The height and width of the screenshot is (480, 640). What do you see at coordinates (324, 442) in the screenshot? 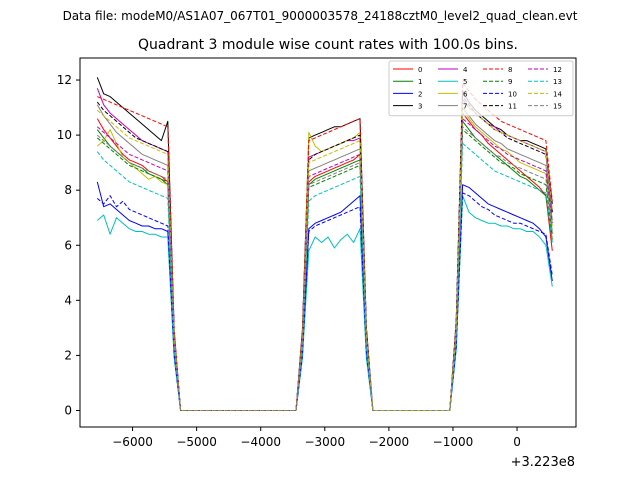
I see `x-tick-label: −3000` at bounding box center [324, 442].